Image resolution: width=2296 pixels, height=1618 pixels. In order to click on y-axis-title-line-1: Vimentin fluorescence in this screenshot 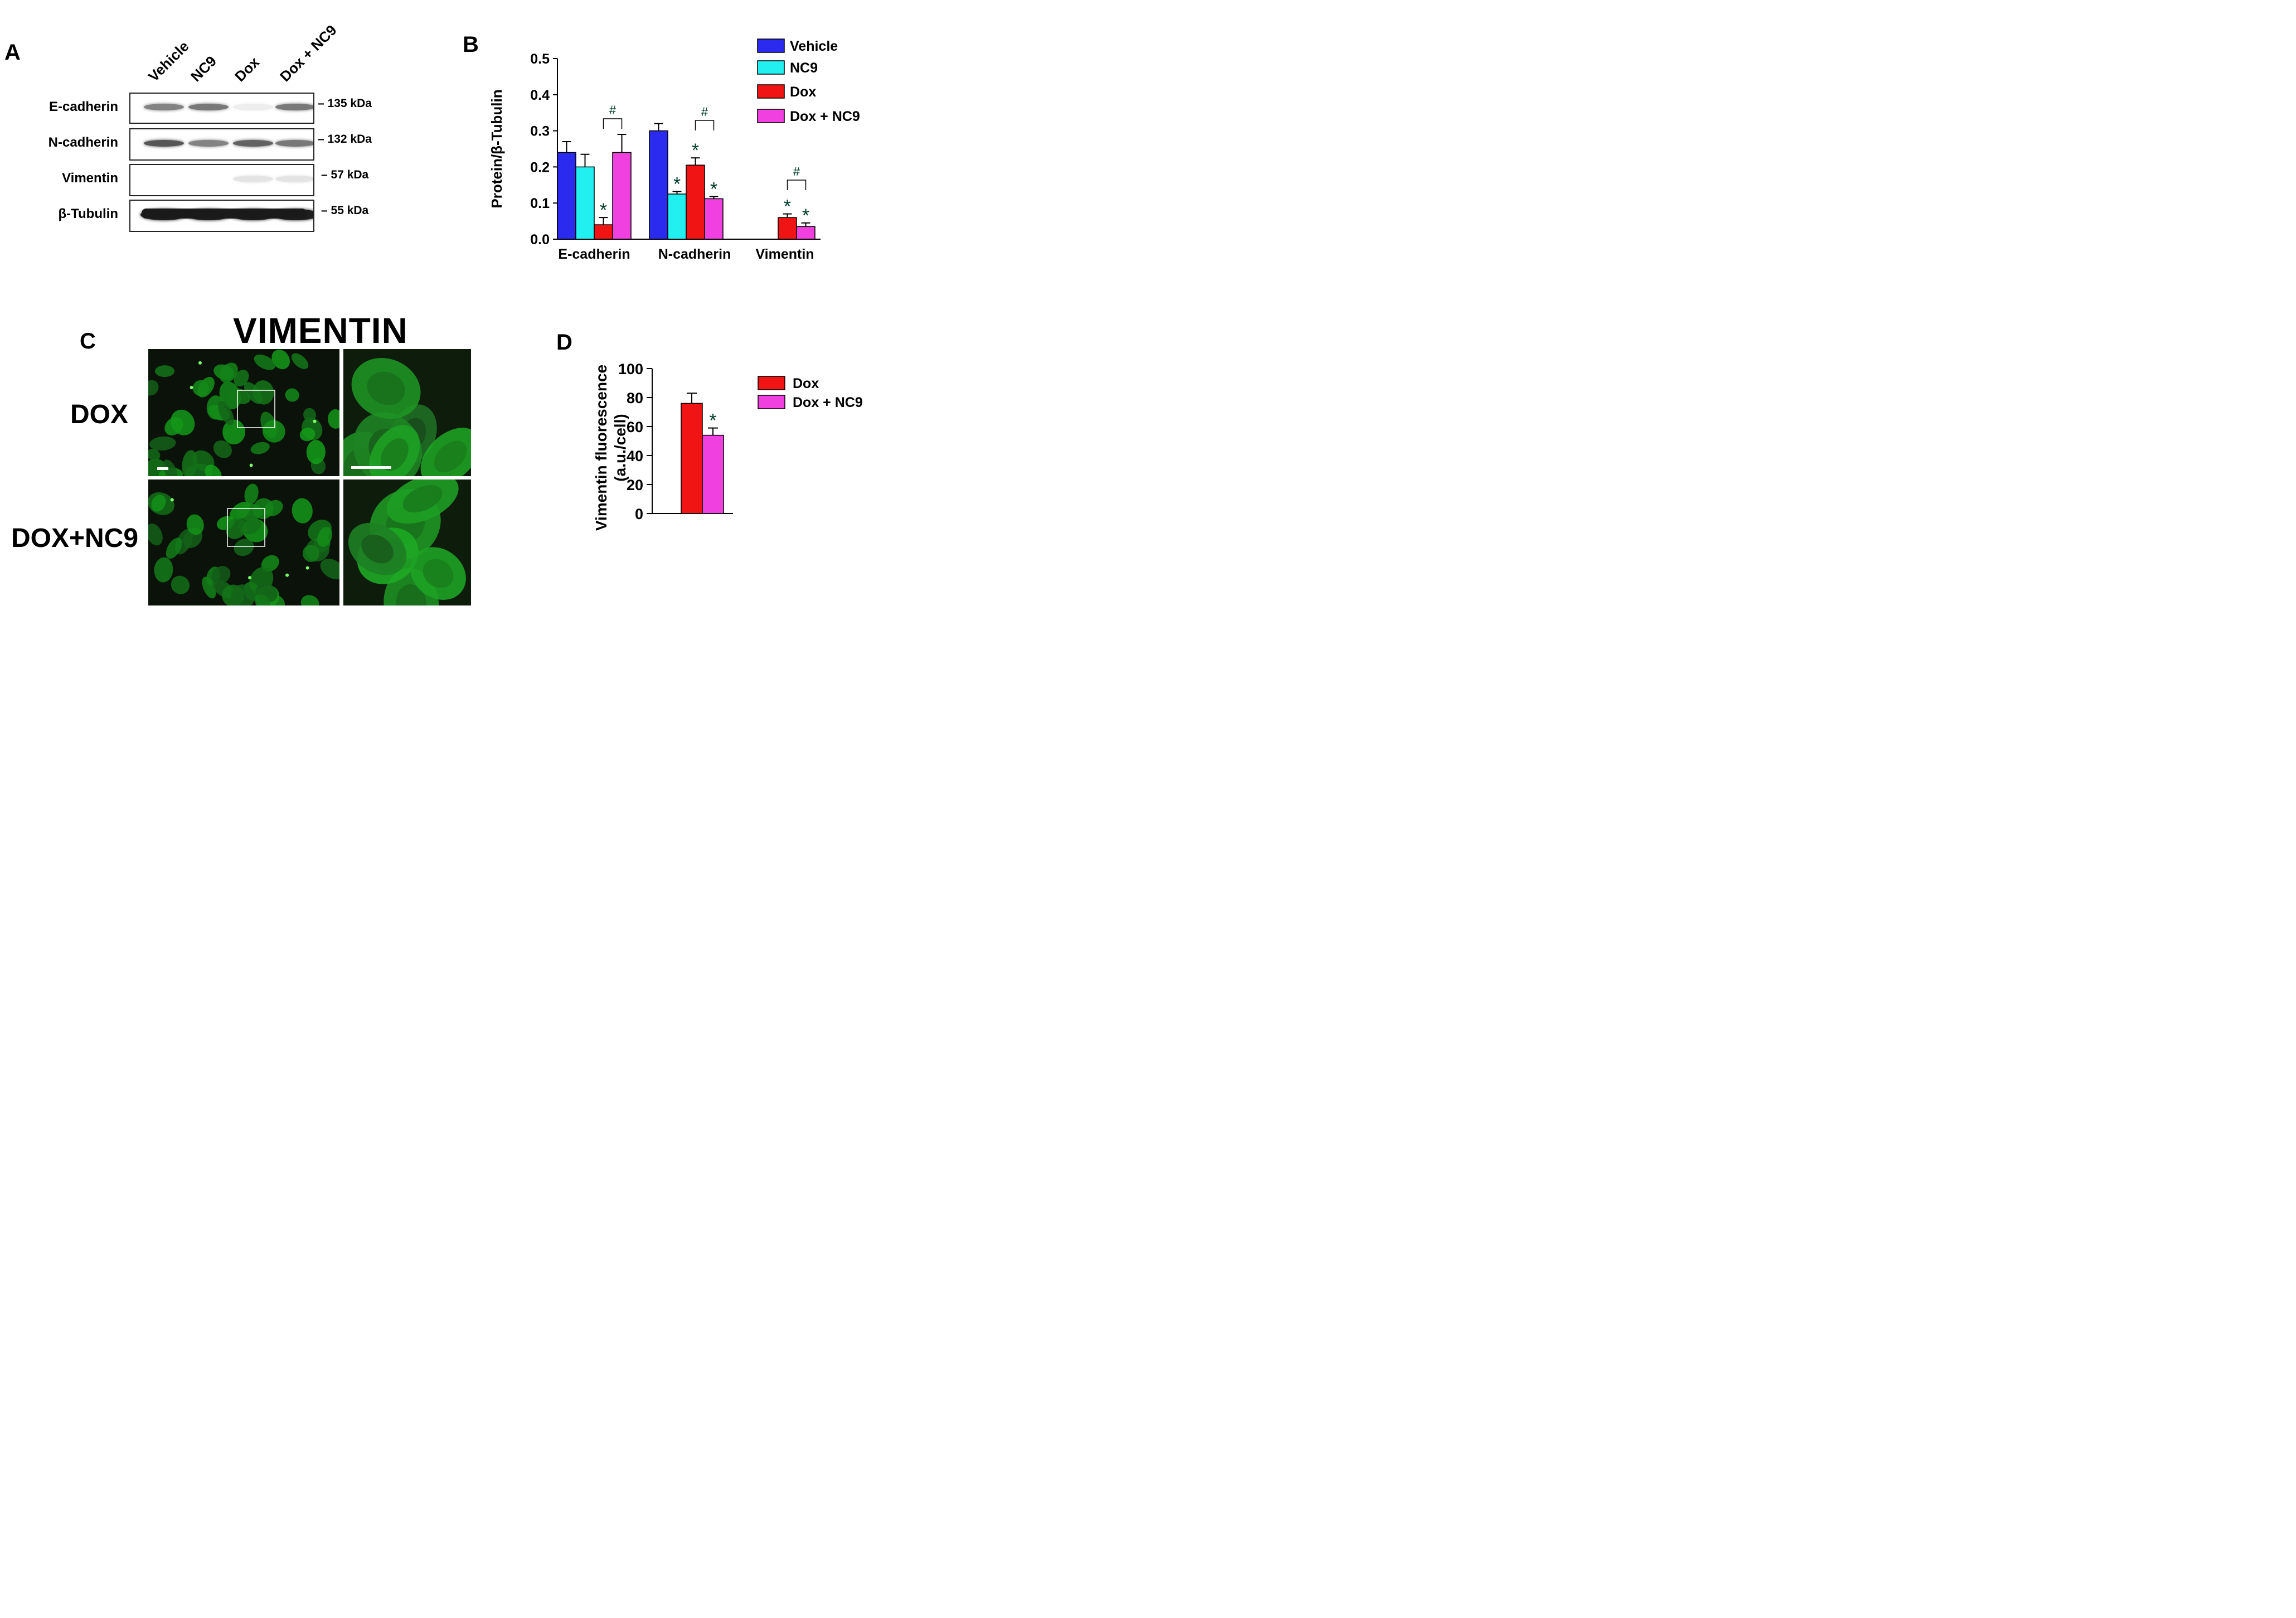, I will do `click(602, 448)`.